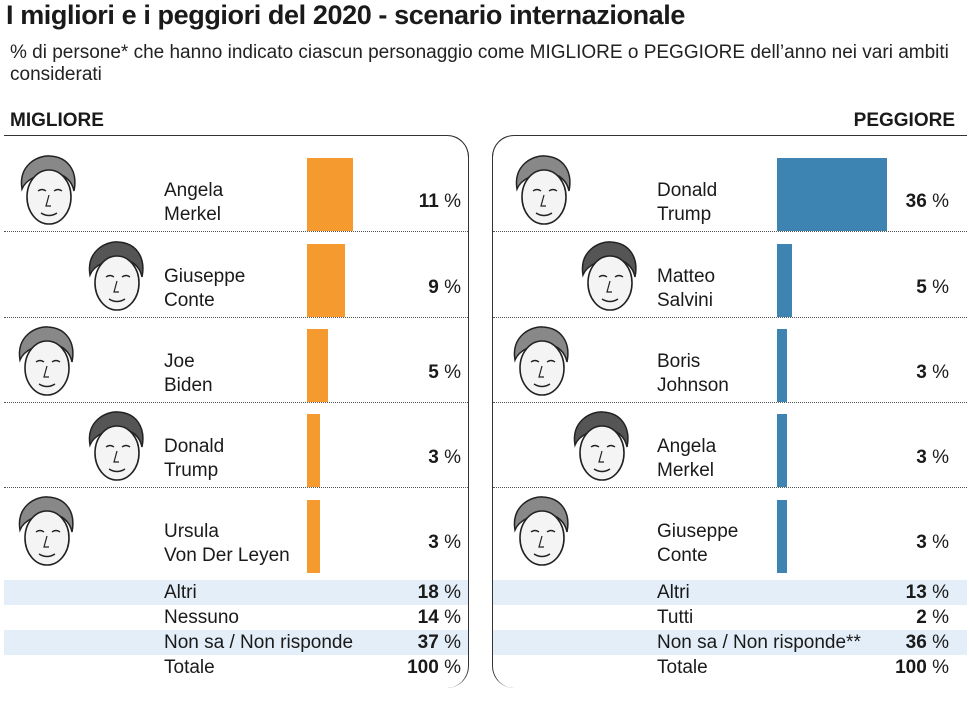 This screenshot has width=969, height=702. Describe the element at coordinates (236, 189) in the screenshot. I see `best-row: Angela Merkel 11 %` at that location.